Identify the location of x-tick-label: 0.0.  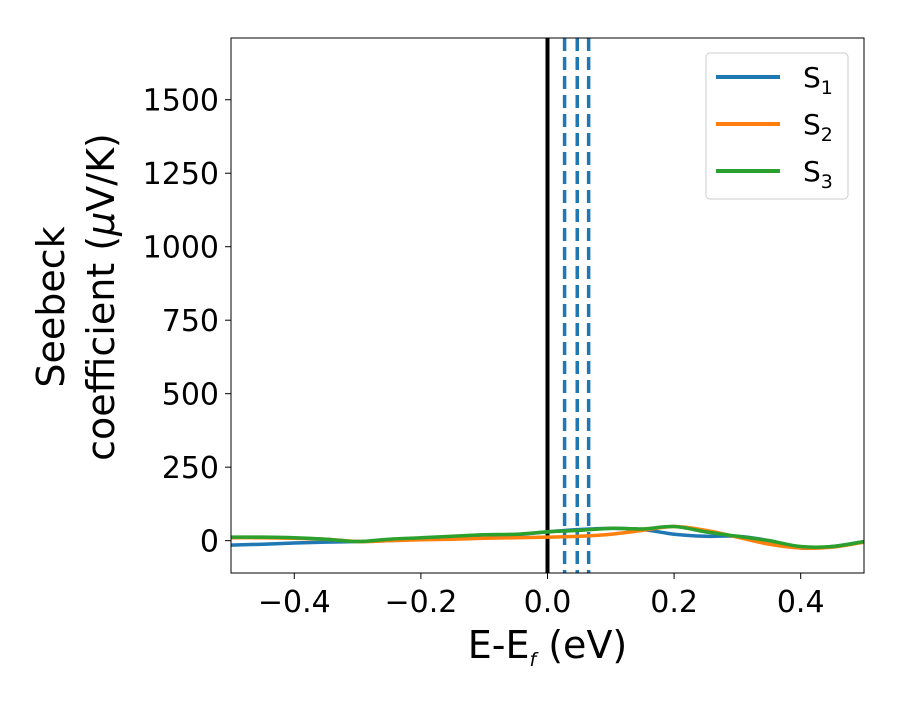
(548, 602).